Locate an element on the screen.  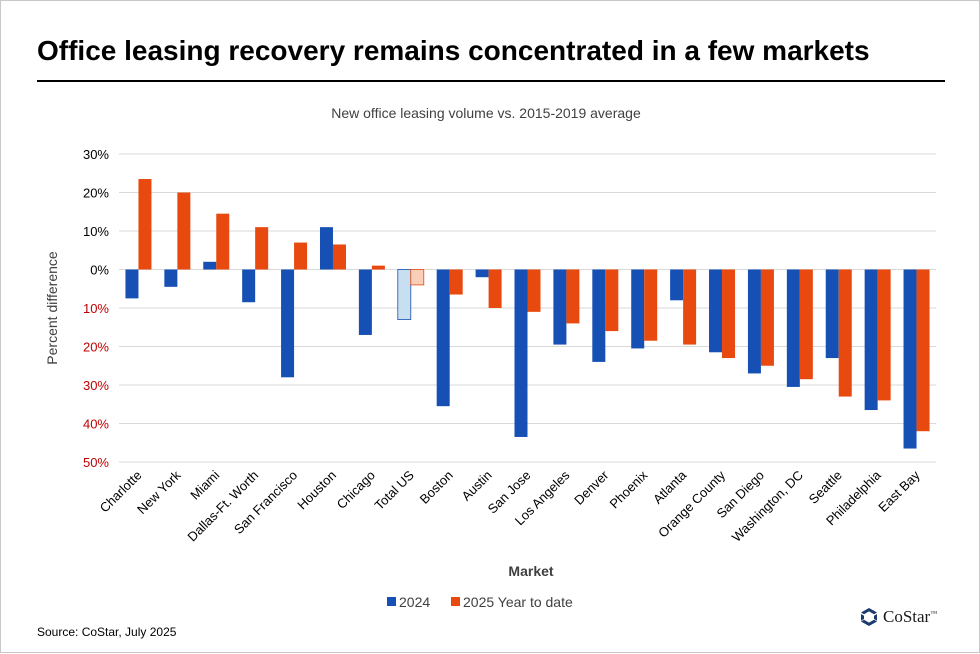
bar-2024-los-angeles is located at coordinates (560, 307).